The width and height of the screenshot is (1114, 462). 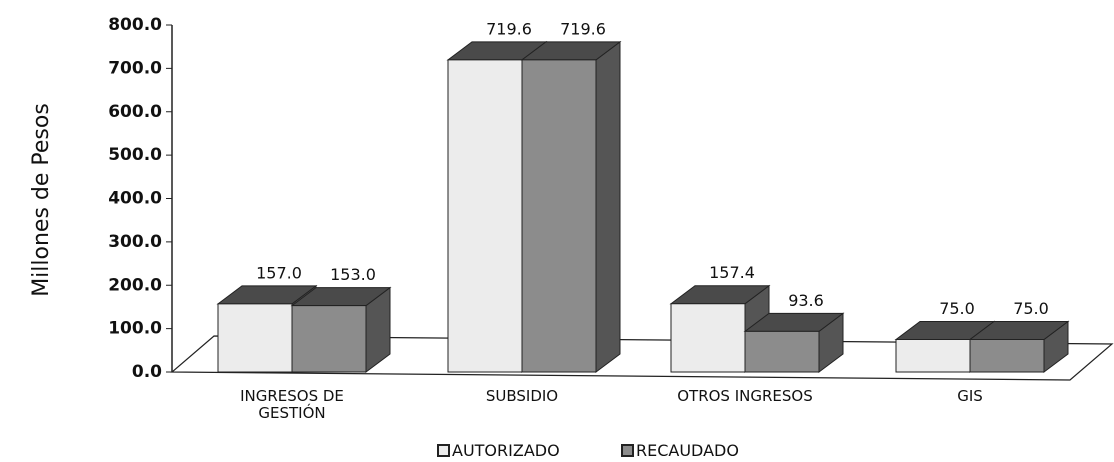 I want to click on y-tick-label: 800.0, so click(x=135, y=25).